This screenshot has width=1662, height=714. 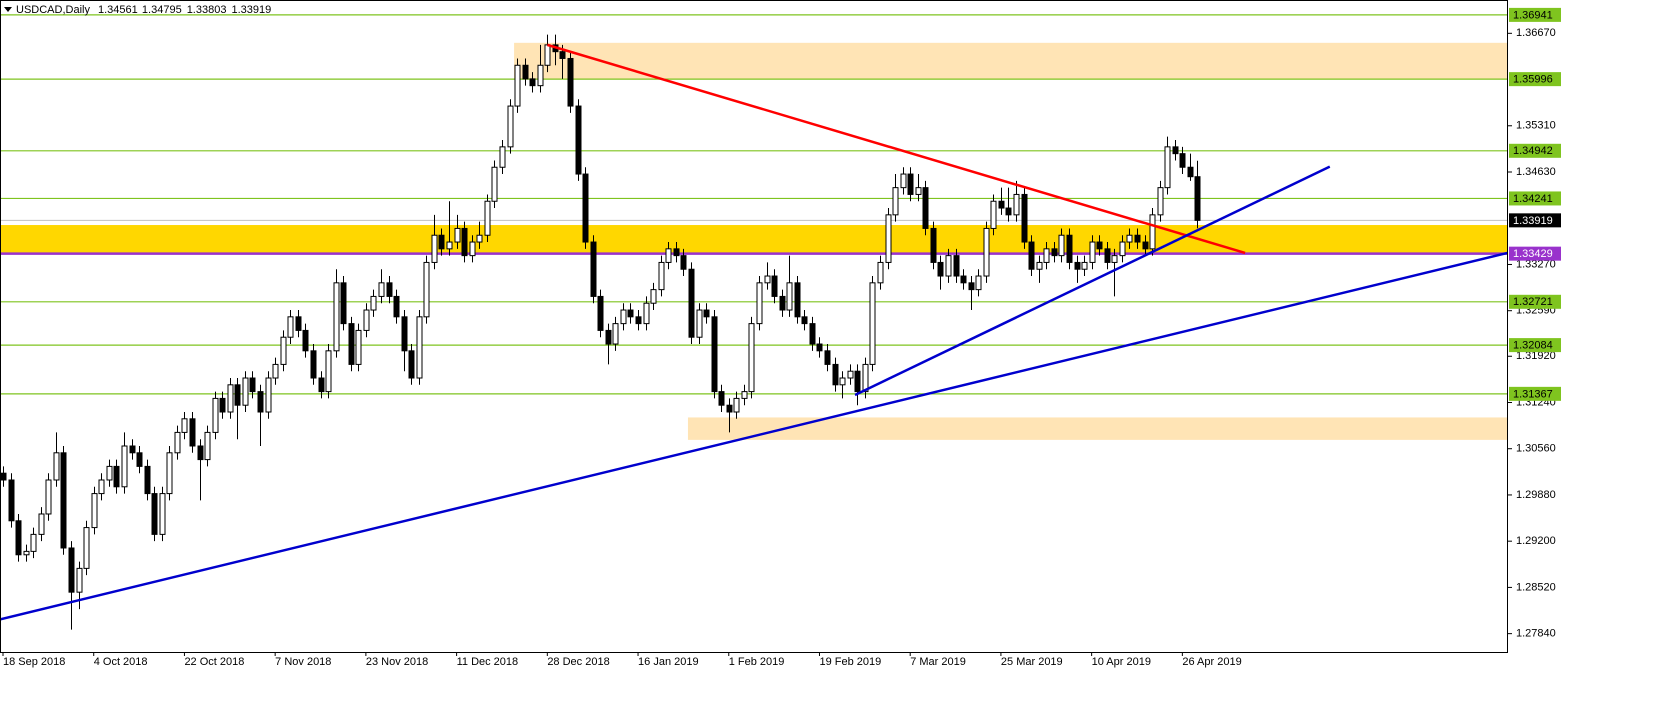 I want to click on y-tick-label: 1.29200, so click(x=1536, y=541).